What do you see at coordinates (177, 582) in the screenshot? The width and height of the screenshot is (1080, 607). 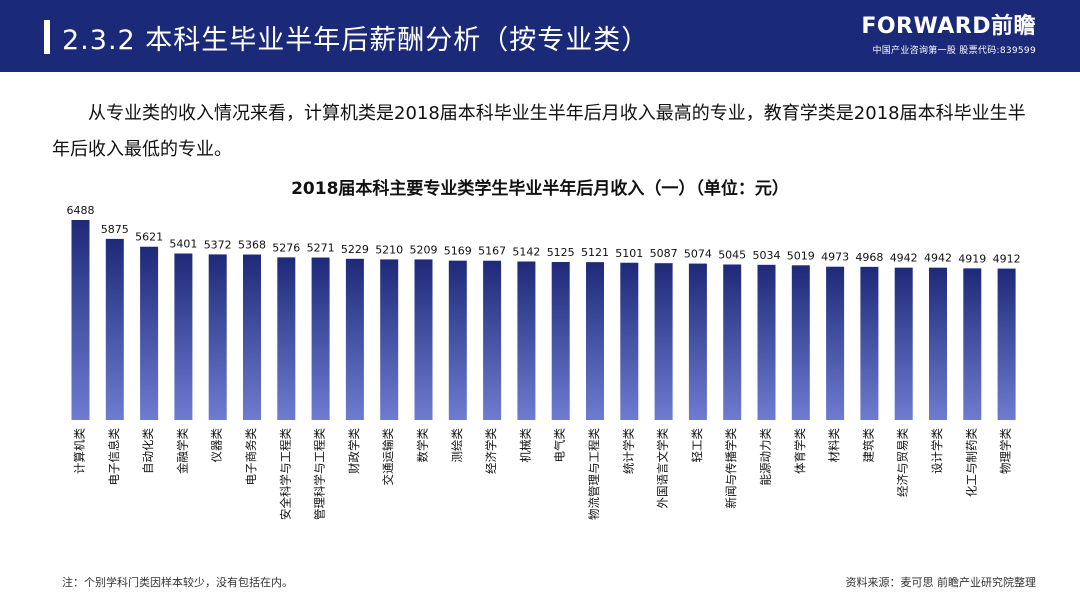 I see `footnote: 注：个别学科门类因样本较少，没有包括在内。` at bounding box center [177, 582].